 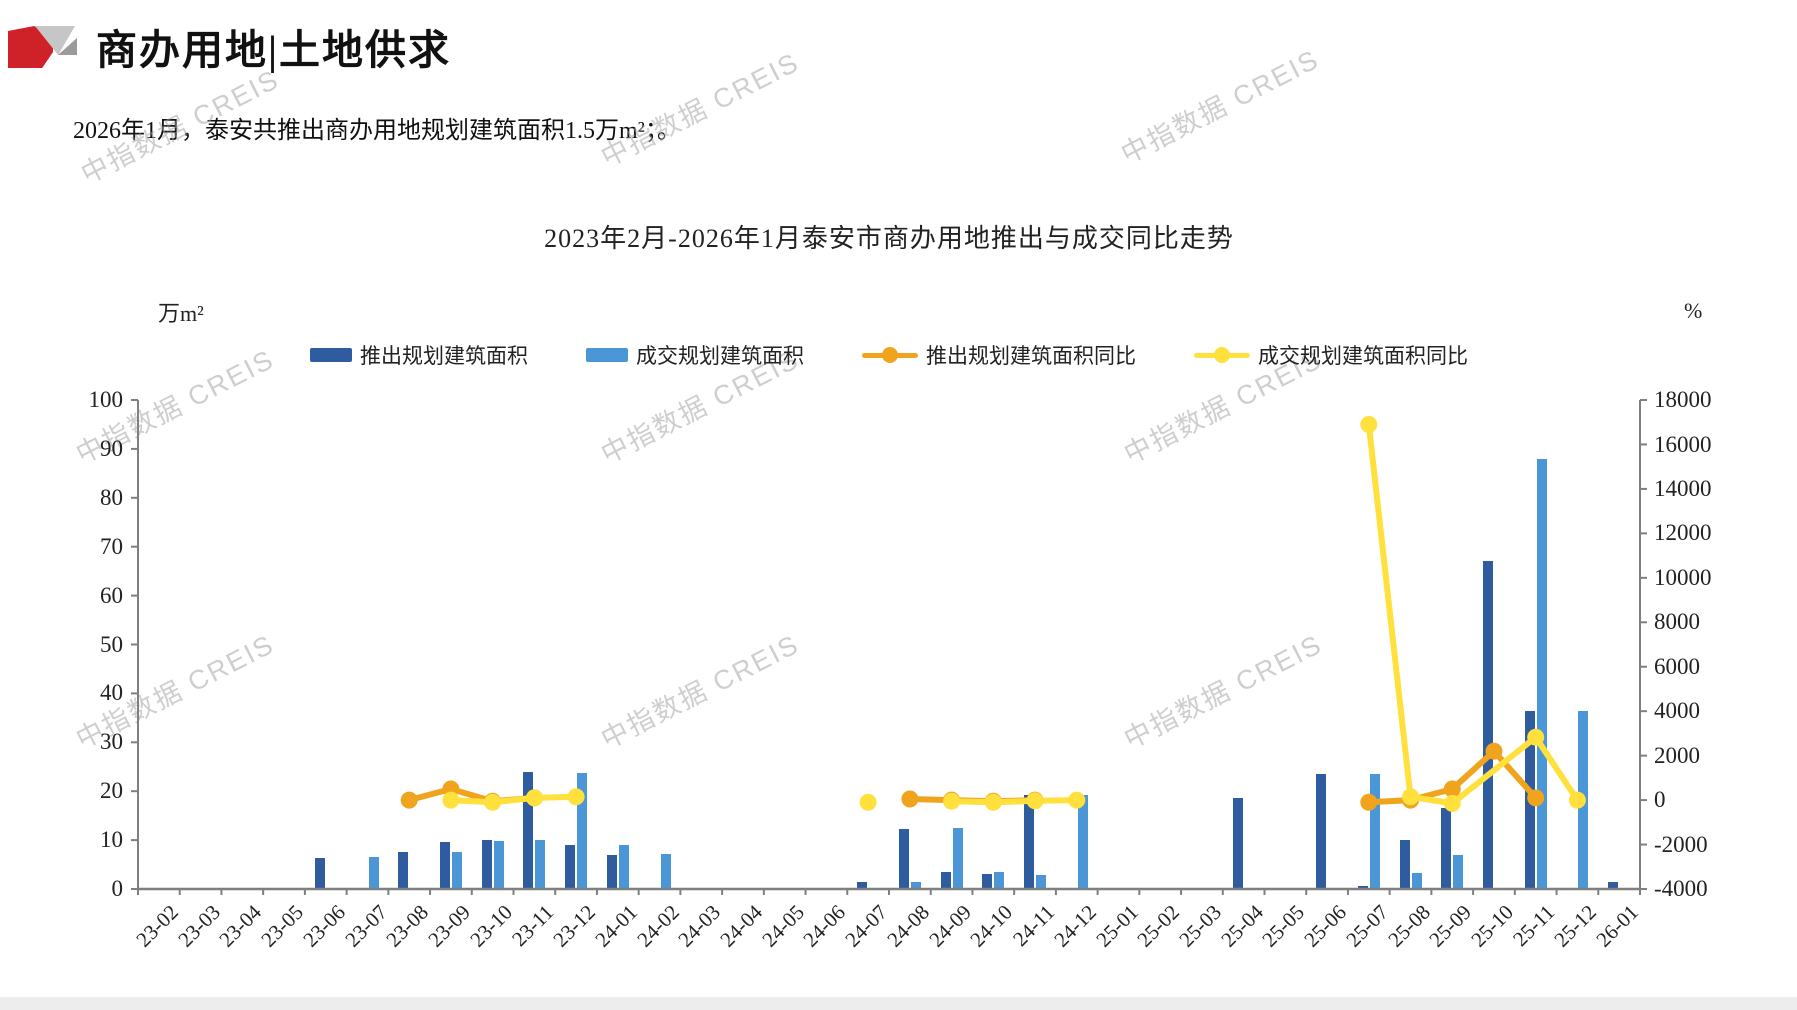 I want to click on x-axis-label-23-10: 23-10, so click(x=490, y=926).